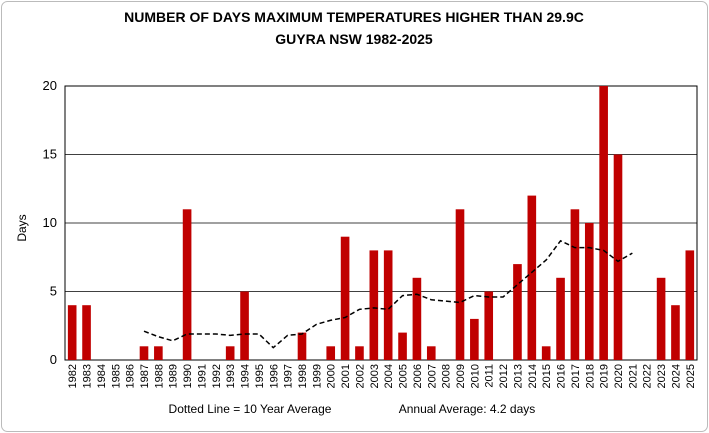  What do you see at coordinates (360, 376) in the screenshot?
I see `x-tick-label: 2002` at bounding box center [360, 376].